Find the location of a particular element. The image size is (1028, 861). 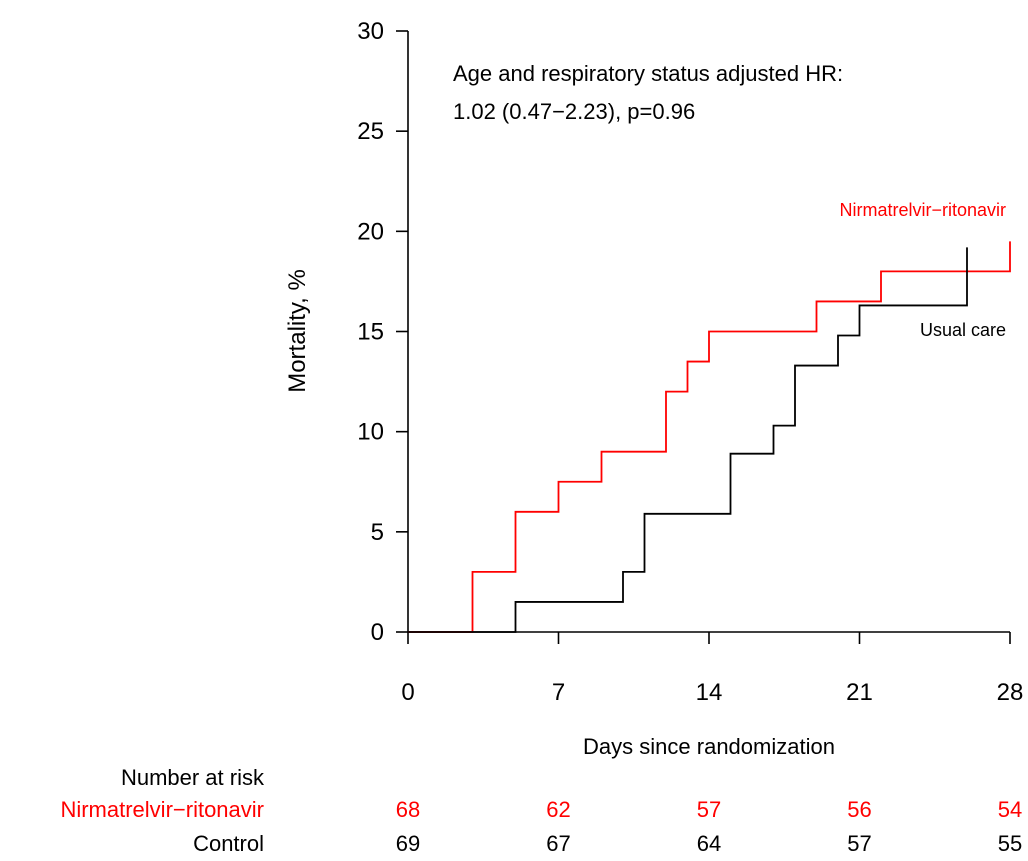

x-axis-label: Days since randomization is located at coordinates (709, 746).